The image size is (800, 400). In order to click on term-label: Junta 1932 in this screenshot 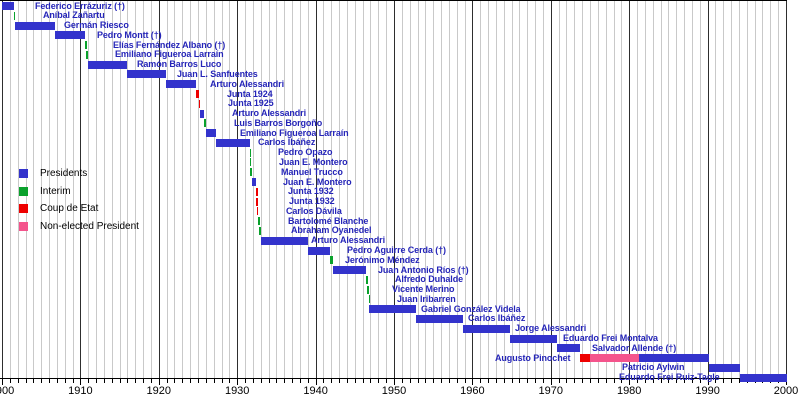, I will do `click(312, 201)`.